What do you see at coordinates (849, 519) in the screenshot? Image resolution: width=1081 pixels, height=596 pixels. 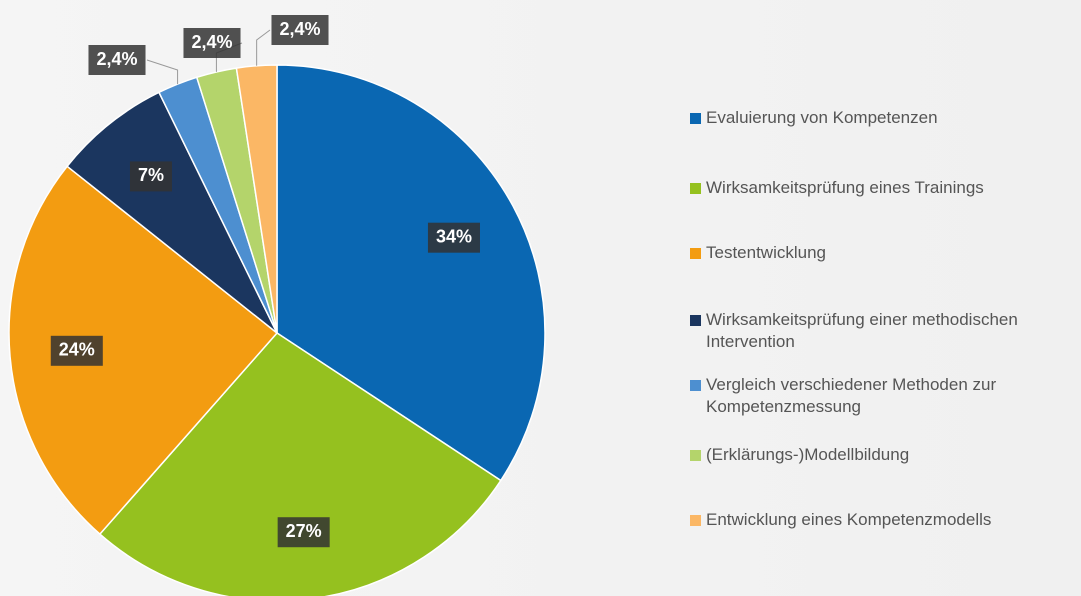 I see `legend-label: Entwicklung eines Kompetenzmodells` at bounding box center [849, 519].